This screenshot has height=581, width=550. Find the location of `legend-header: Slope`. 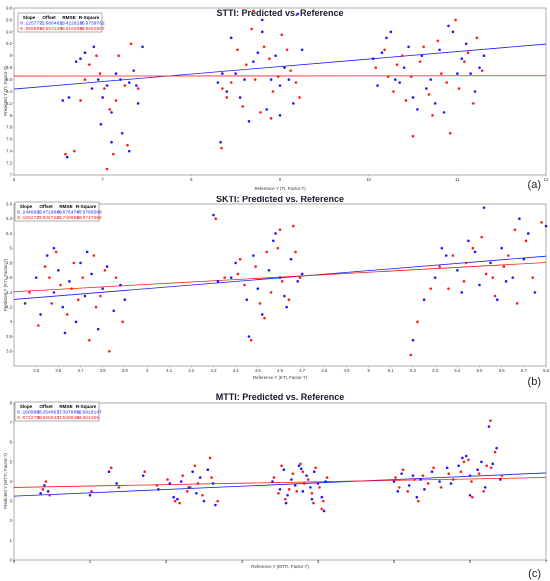

legend-header: Slope is located at coordinates (26, 406).